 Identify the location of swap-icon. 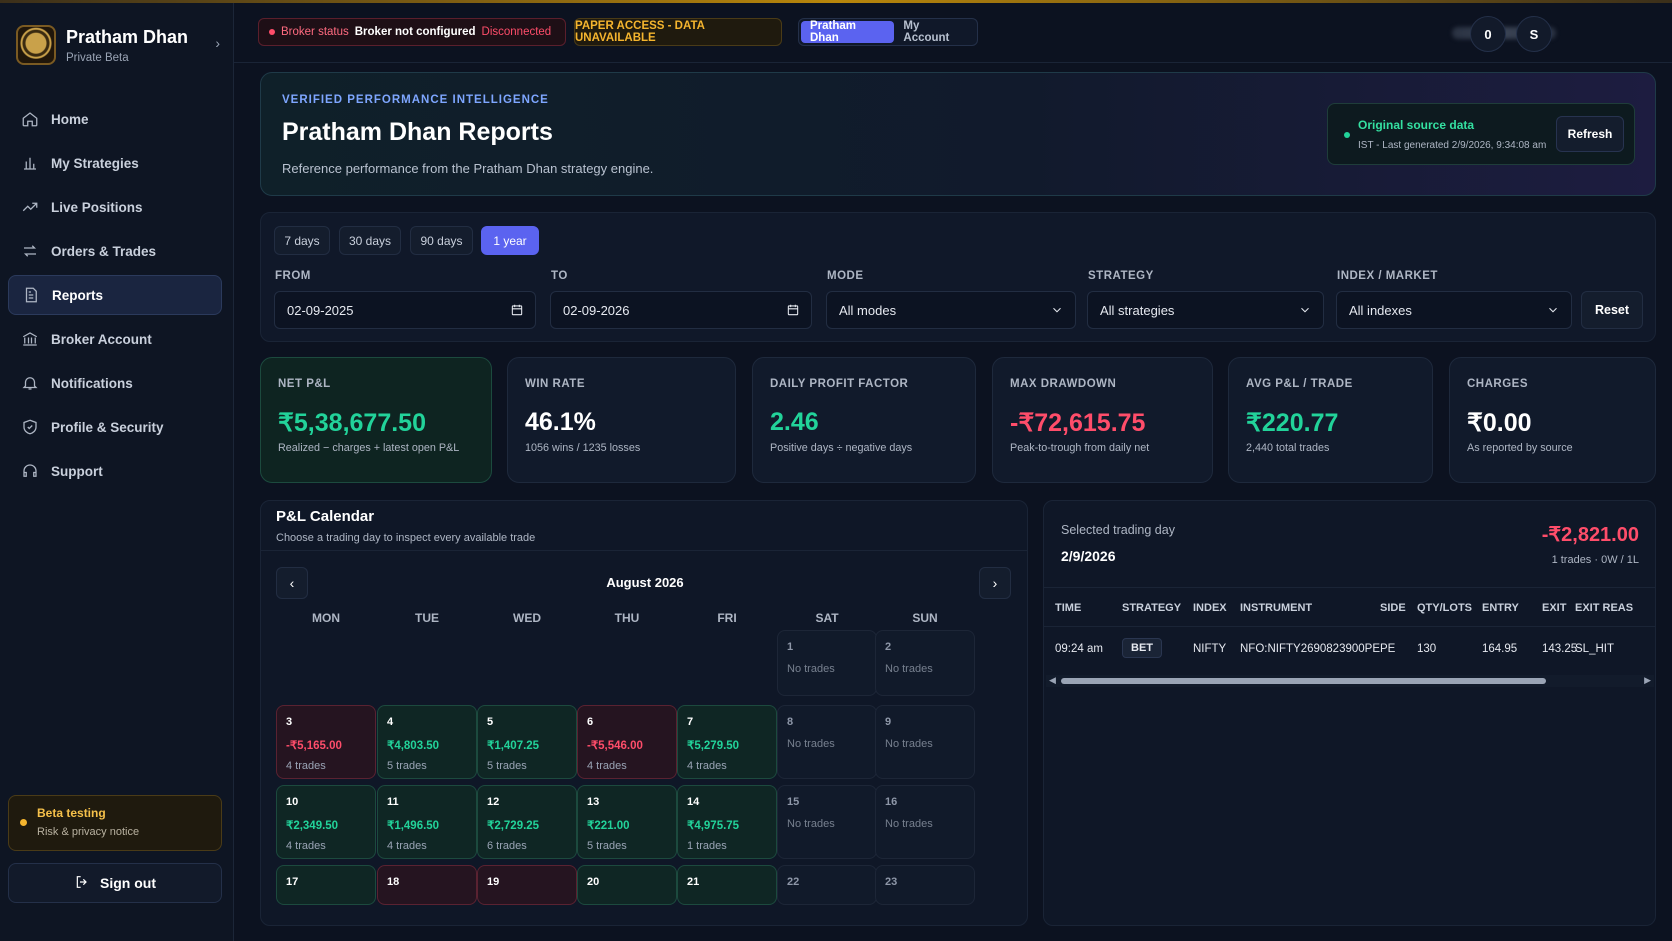
(30, 251).